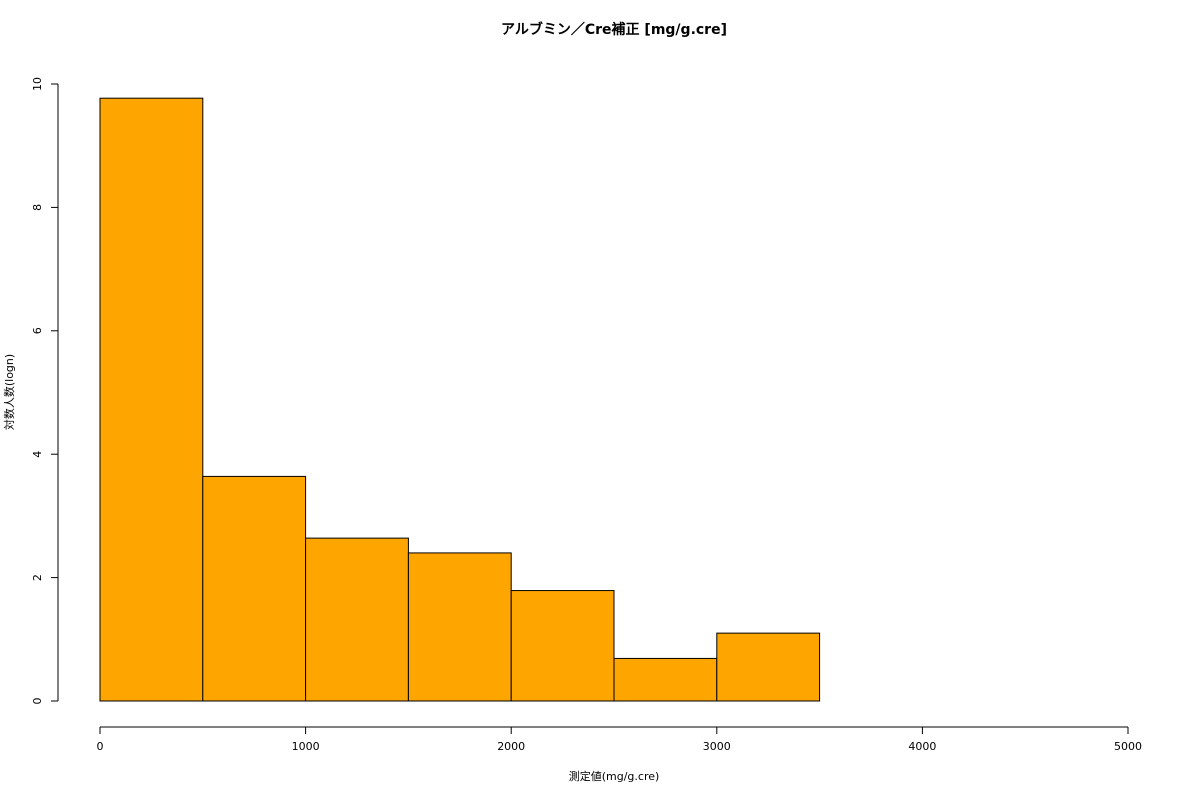 The image size is (1200, 800). Describe the element at coordinates (100, 746) in the screenshot. I see `x-tick-label: 0` at that location.